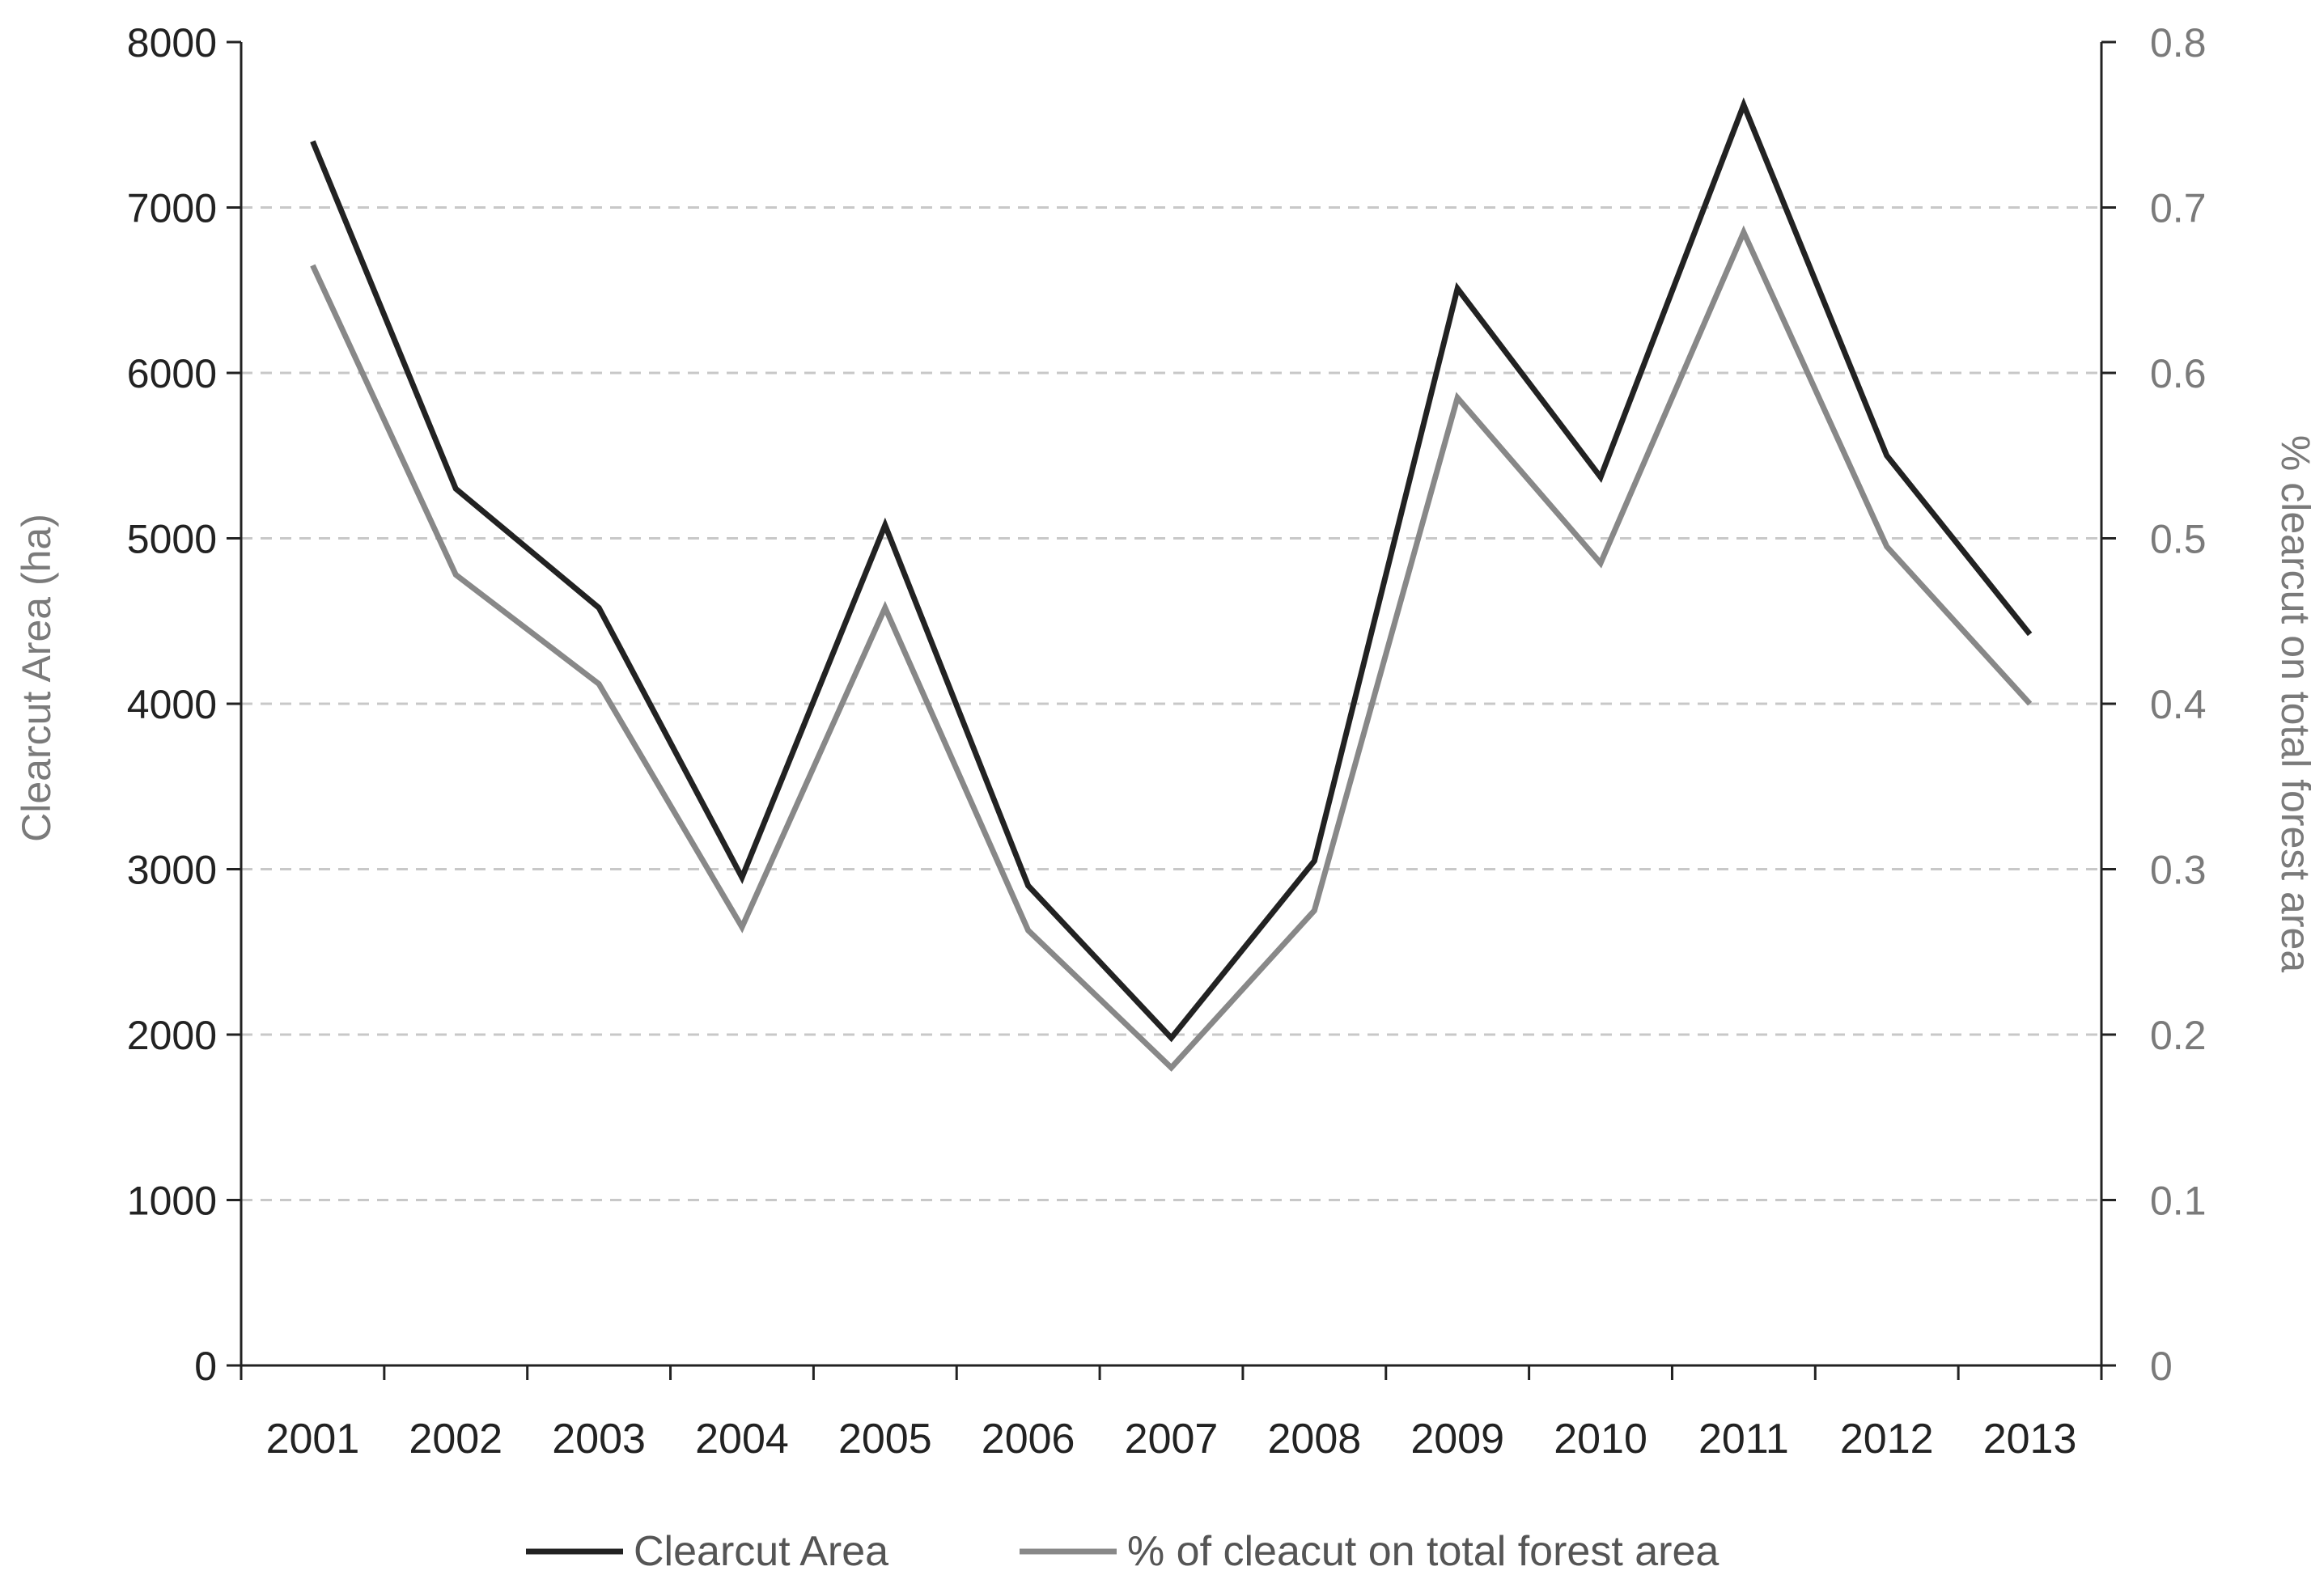 The width and height of the screenshot is (2311, 1596). Describe the element at coordinates (1600, 1440) in the screenshot. I see `x-tick-label: 2010` at that location.